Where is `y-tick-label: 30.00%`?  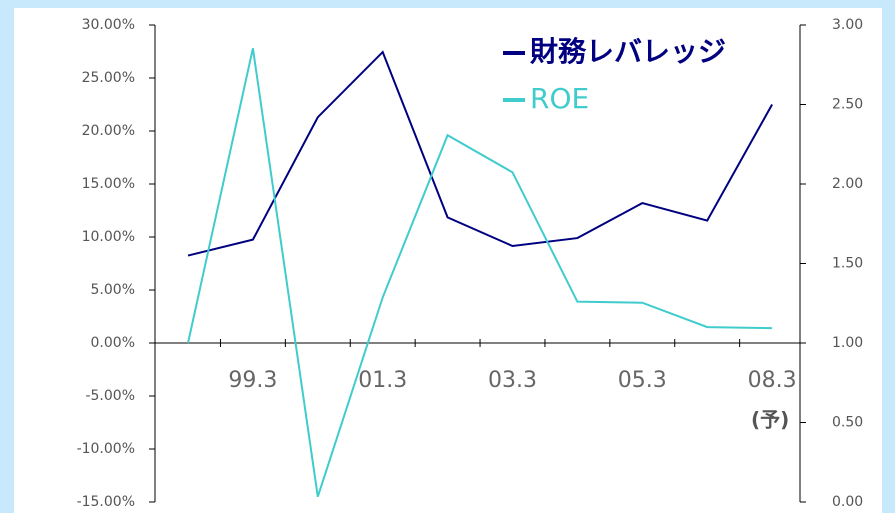 y-tick-label: 30.00% is located at coordinates (108, 25).